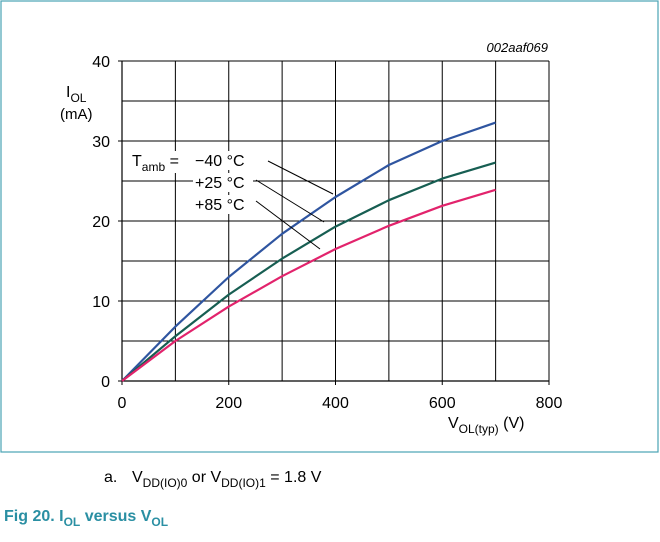 The image size is (660, 542). Describe the element at coordinates (105, 382) in the screenshot. I see `y-tick-label: 0` at that location.